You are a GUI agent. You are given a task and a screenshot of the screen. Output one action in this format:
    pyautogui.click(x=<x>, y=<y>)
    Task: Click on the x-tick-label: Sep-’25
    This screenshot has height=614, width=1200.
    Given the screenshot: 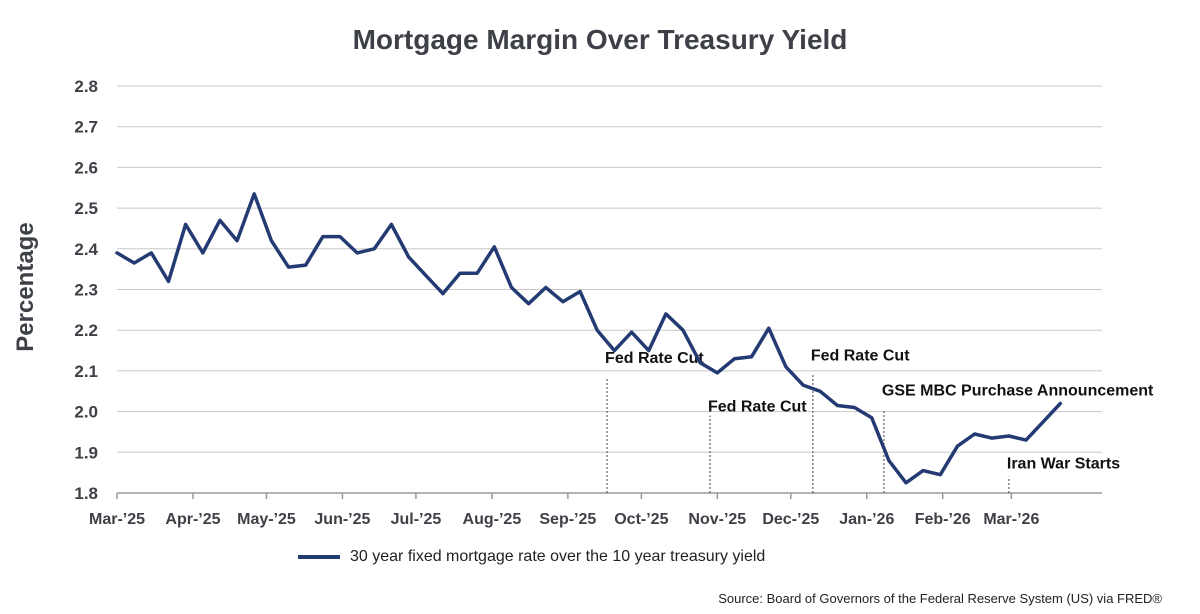 What is the action you would take?
    pyautogui.click(x=567, y=519)
    